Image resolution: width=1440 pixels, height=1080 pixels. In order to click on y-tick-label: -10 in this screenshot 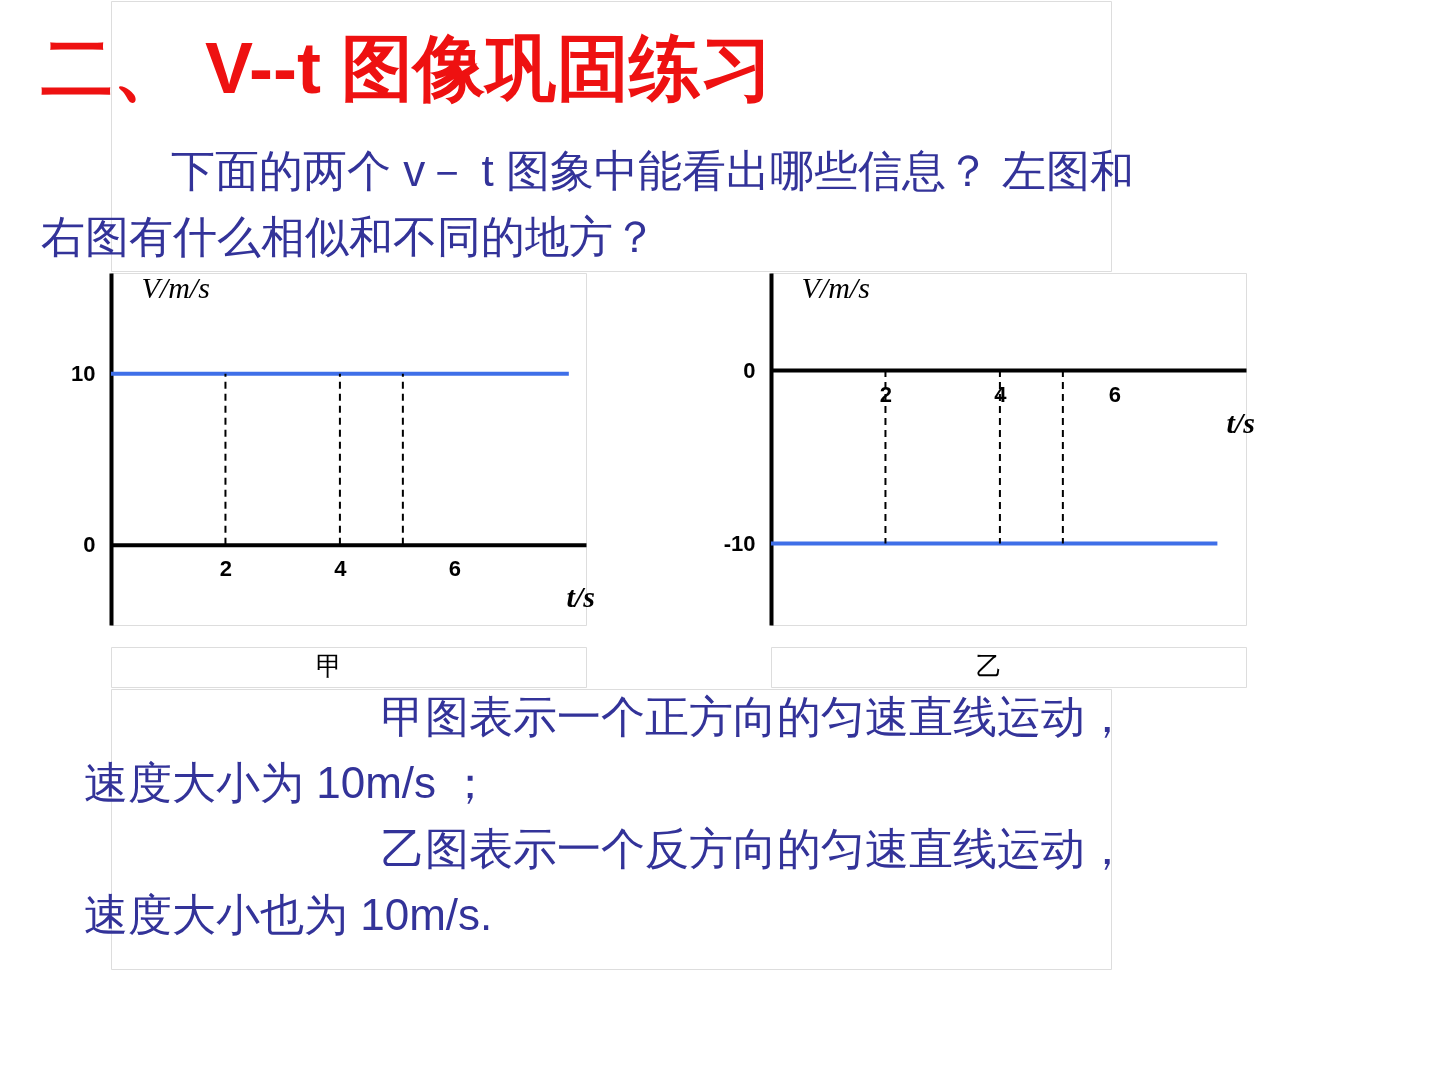, I will do `click(739, 543)`.